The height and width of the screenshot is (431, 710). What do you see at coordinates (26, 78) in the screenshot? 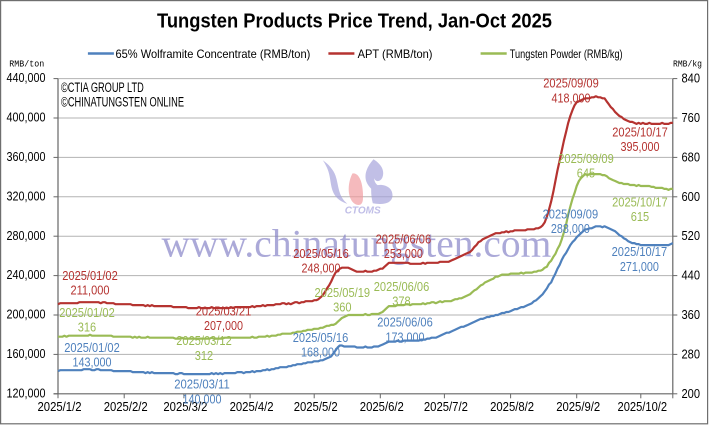
I see `svg-text: 440,000` at bounding box center [26, 78].